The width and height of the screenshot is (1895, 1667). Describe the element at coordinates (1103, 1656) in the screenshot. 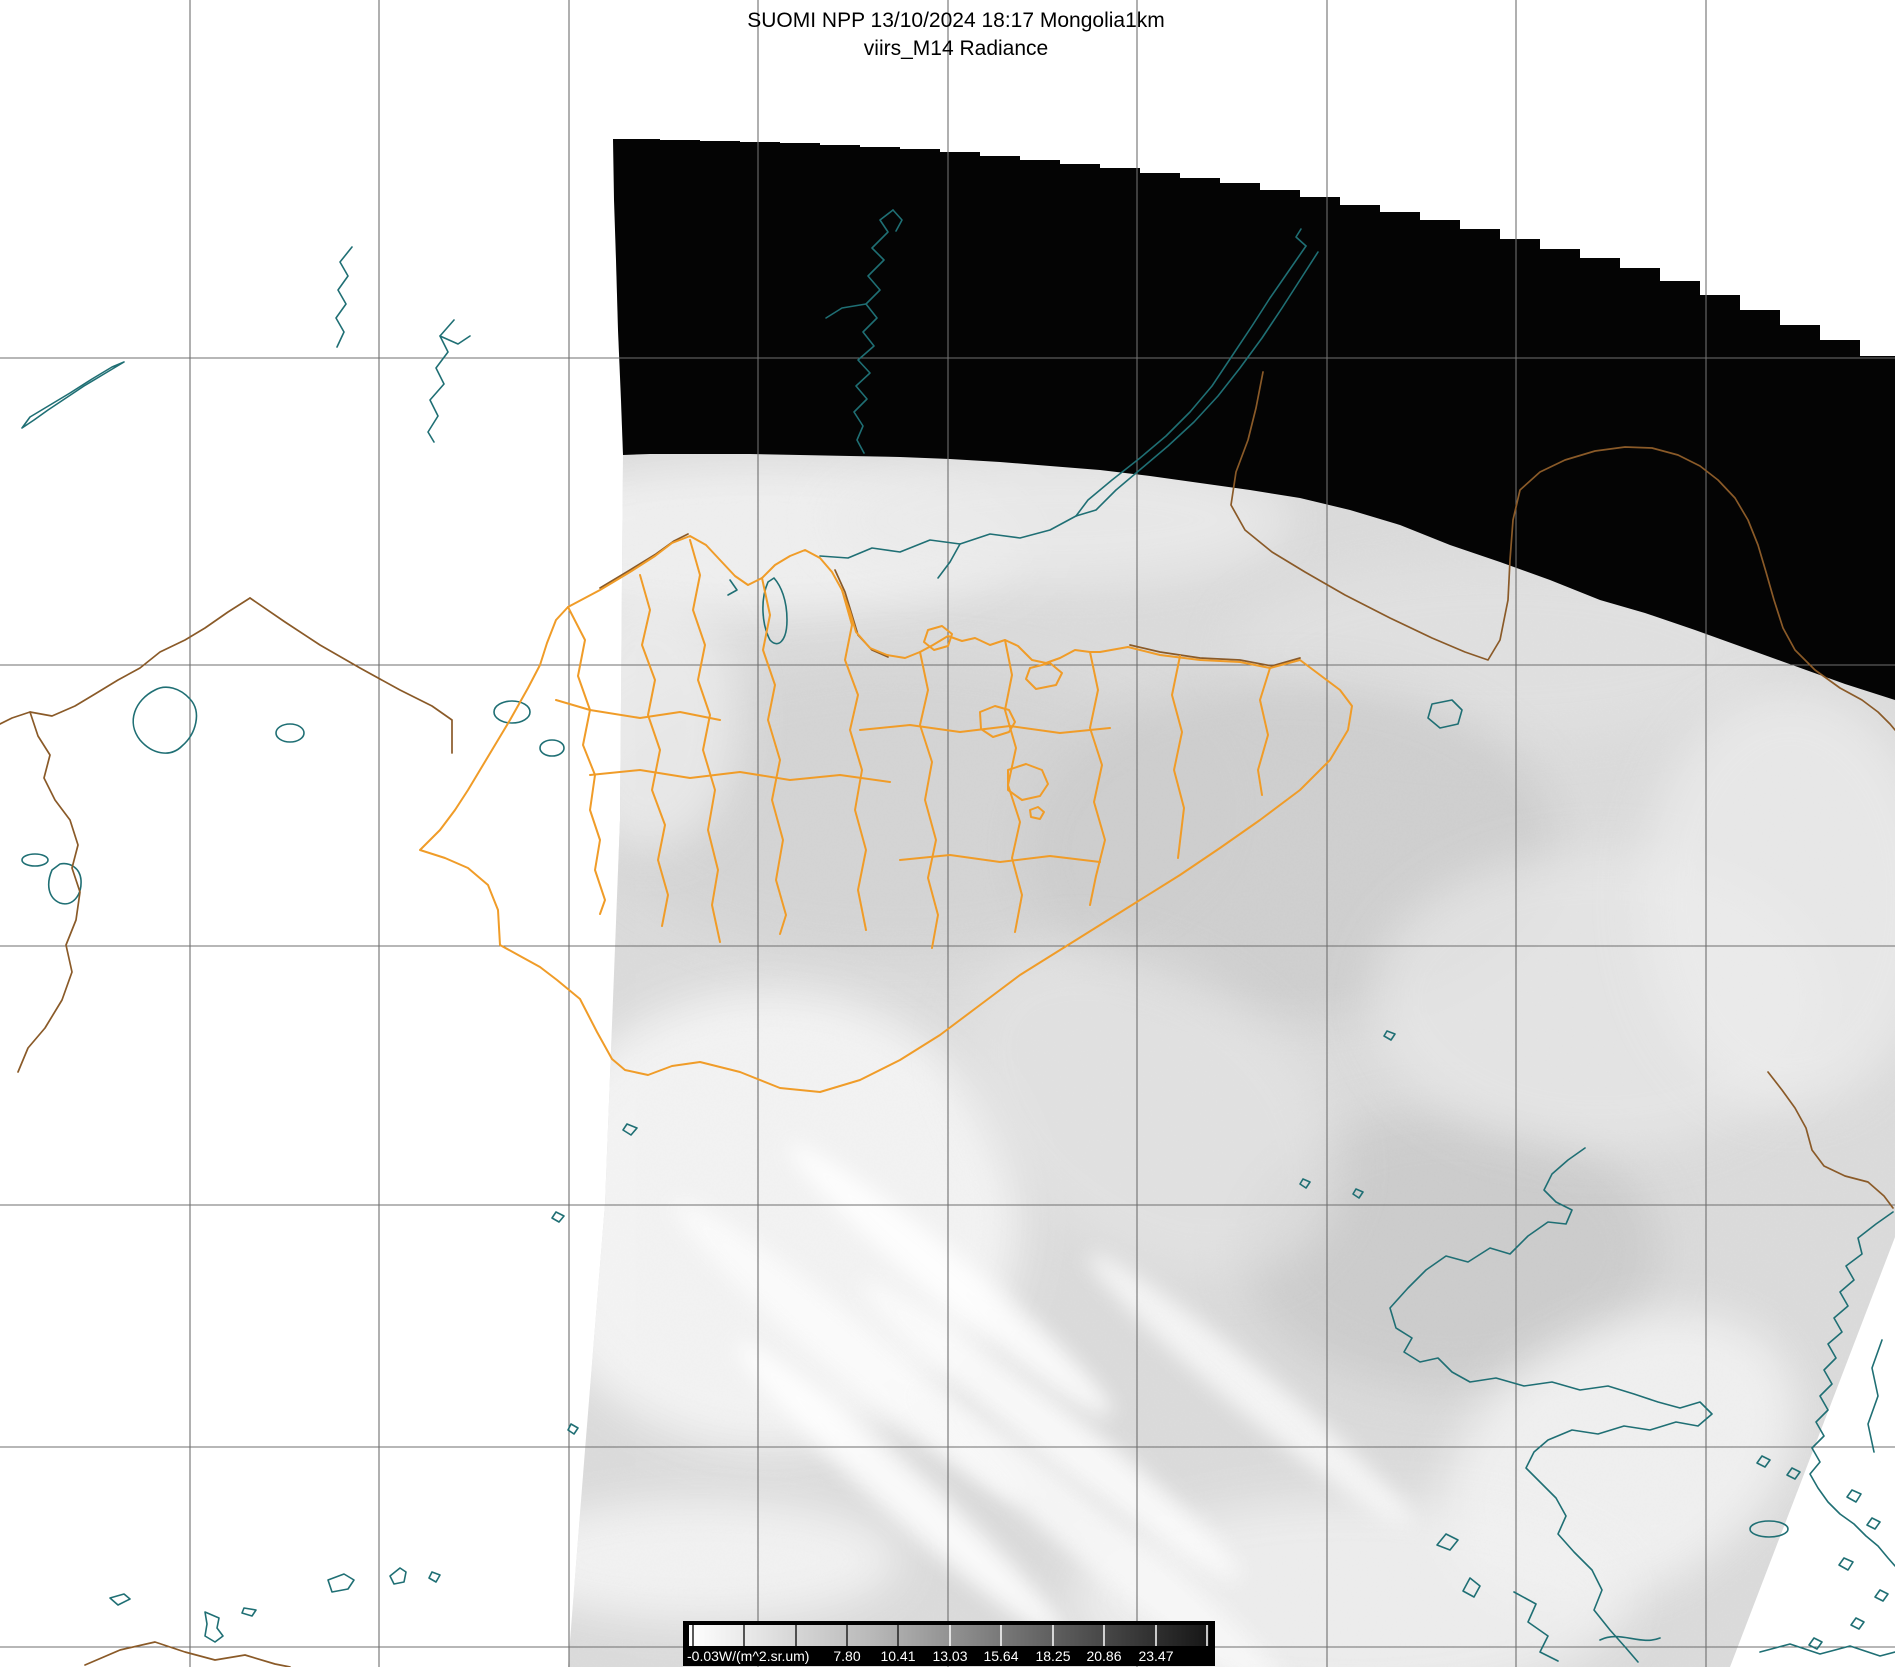

I see `colorbar-tick-label: 20.86` at that location.